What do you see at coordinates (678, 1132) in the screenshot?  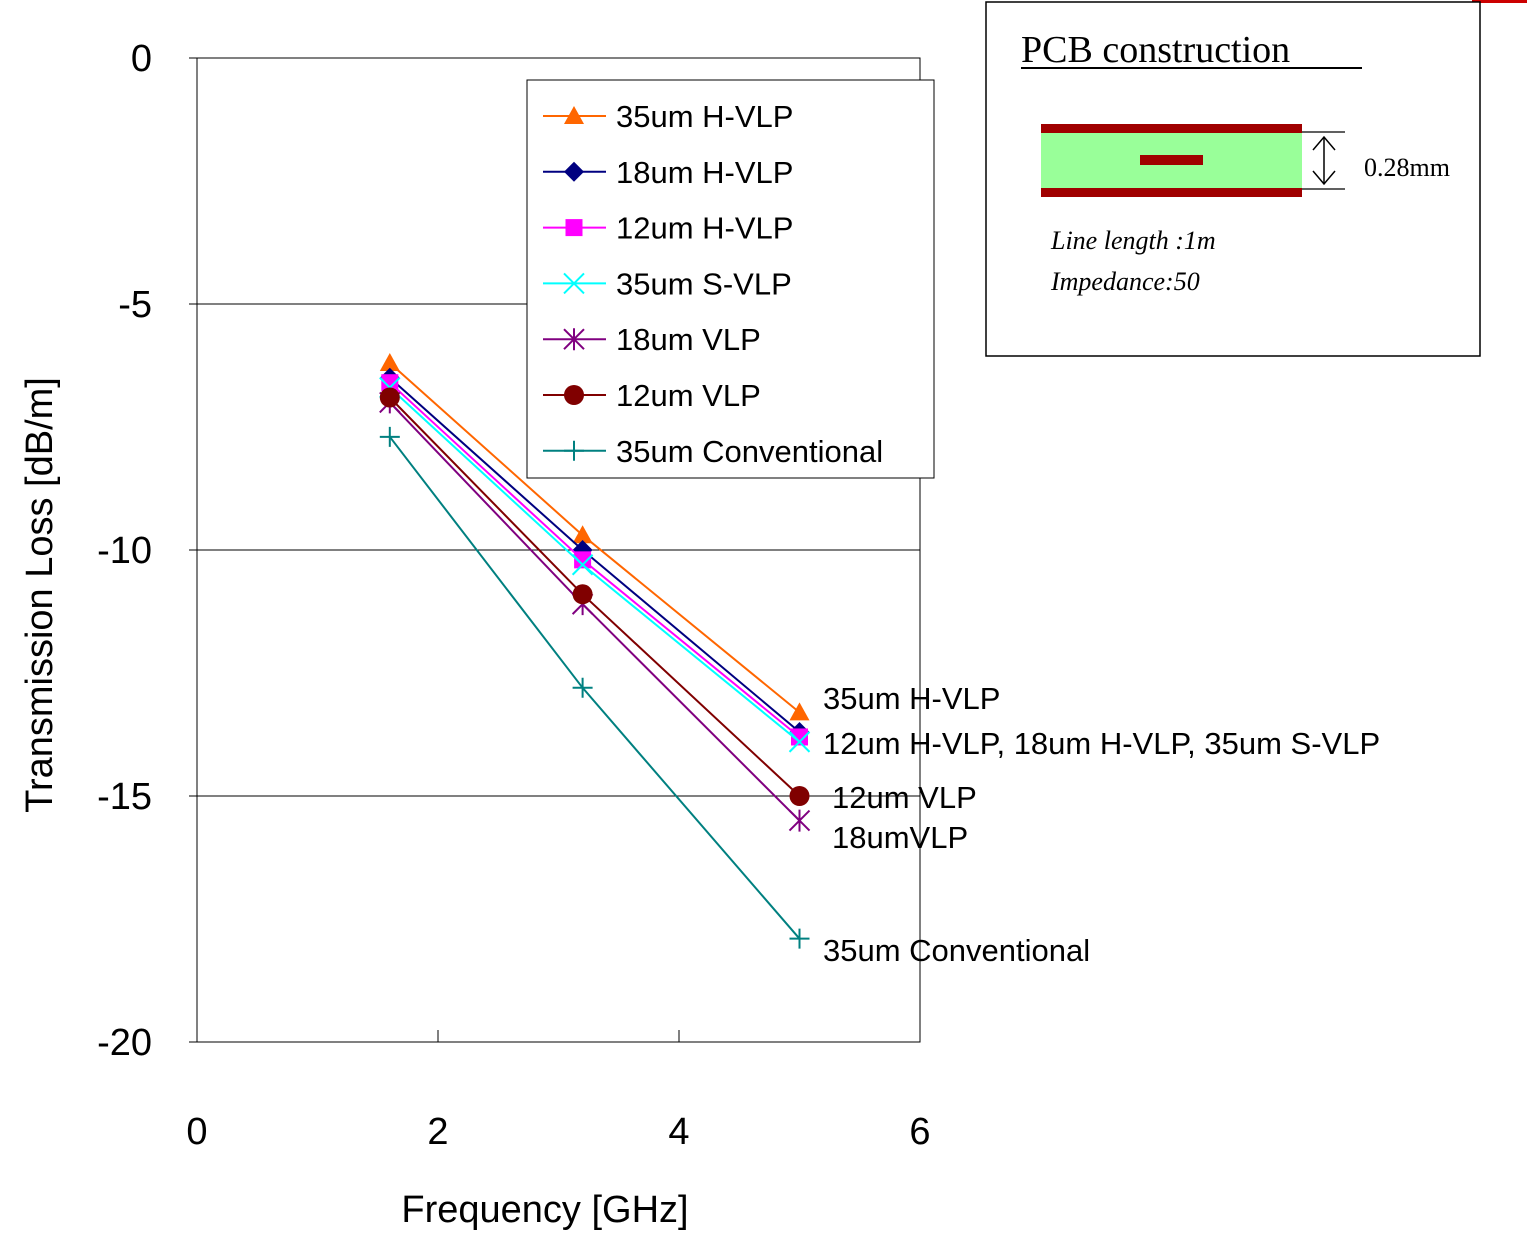 I see `x-tick-label: 4` at bounding box center [678, 1132].